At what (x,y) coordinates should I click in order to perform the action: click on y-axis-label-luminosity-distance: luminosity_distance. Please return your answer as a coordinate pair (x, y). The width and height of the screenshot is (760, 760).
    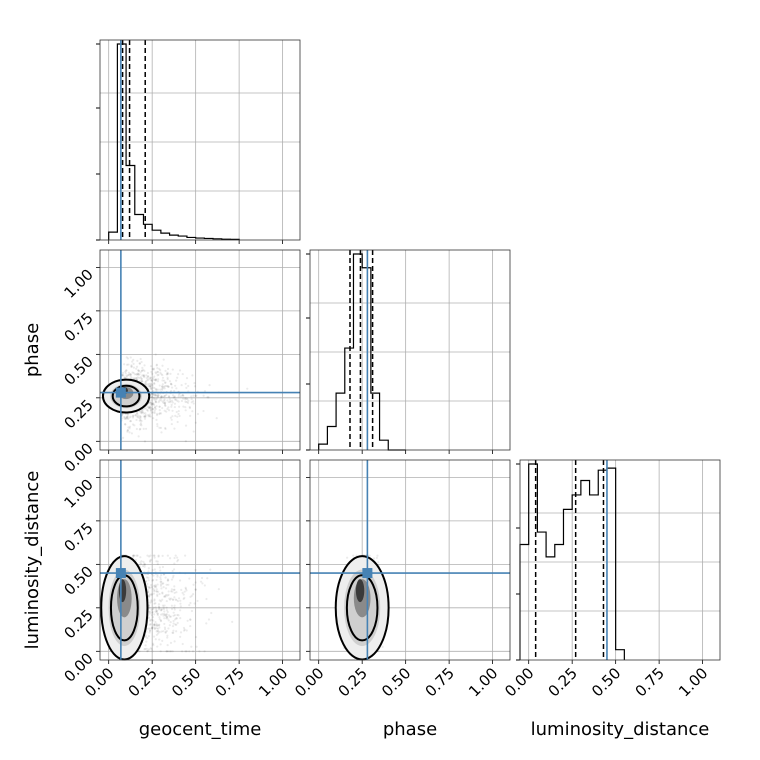
    Looking at the image, I should click on (32, 560).